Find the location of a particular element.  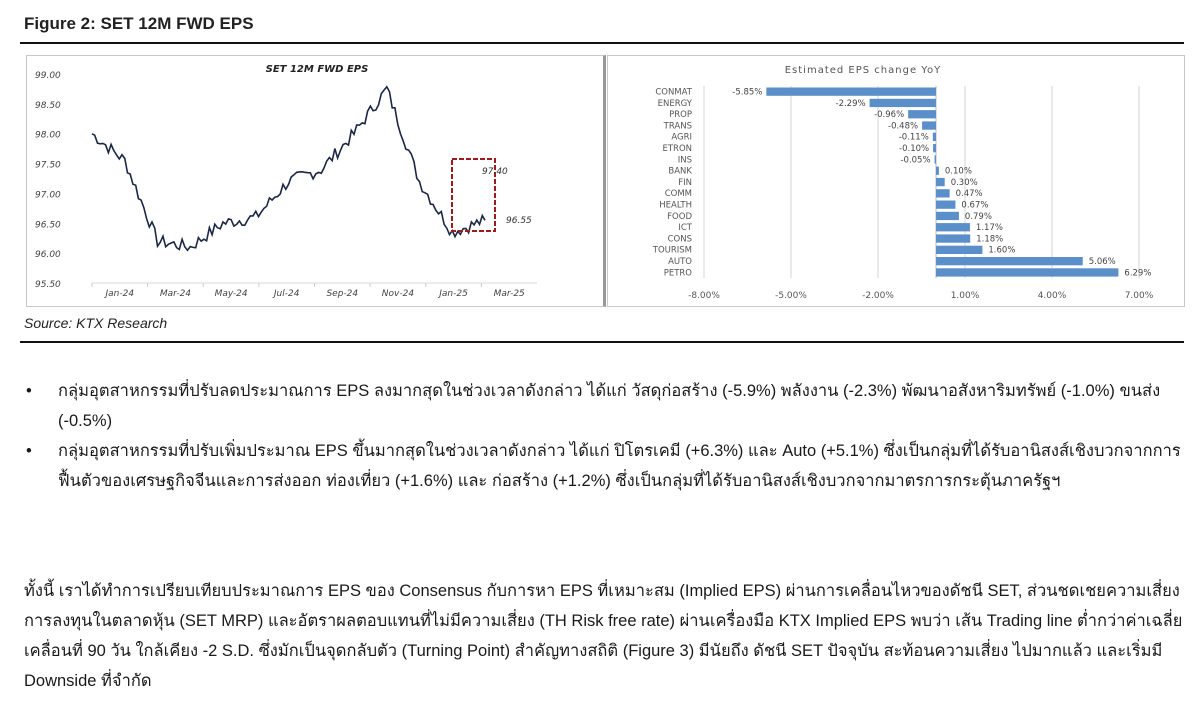

highlight-box is located at coordinates (473, 195).